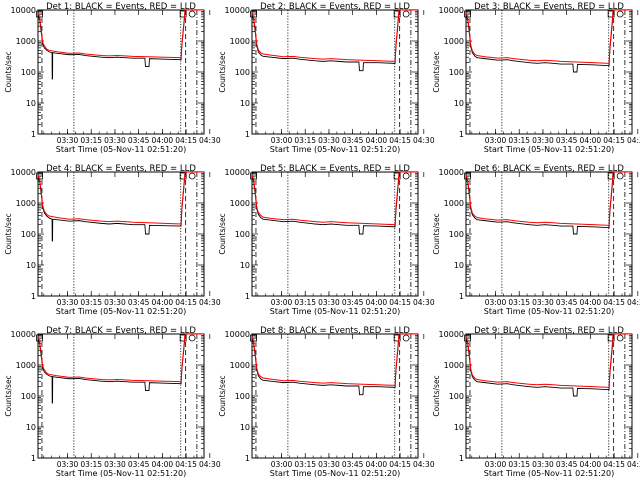 The image size is (640, 480). Describe the element at coordinates (335, 169) in the screenshot. I see `panel-title: Det 5: BLACK = Events, RED = LLD` at that location.